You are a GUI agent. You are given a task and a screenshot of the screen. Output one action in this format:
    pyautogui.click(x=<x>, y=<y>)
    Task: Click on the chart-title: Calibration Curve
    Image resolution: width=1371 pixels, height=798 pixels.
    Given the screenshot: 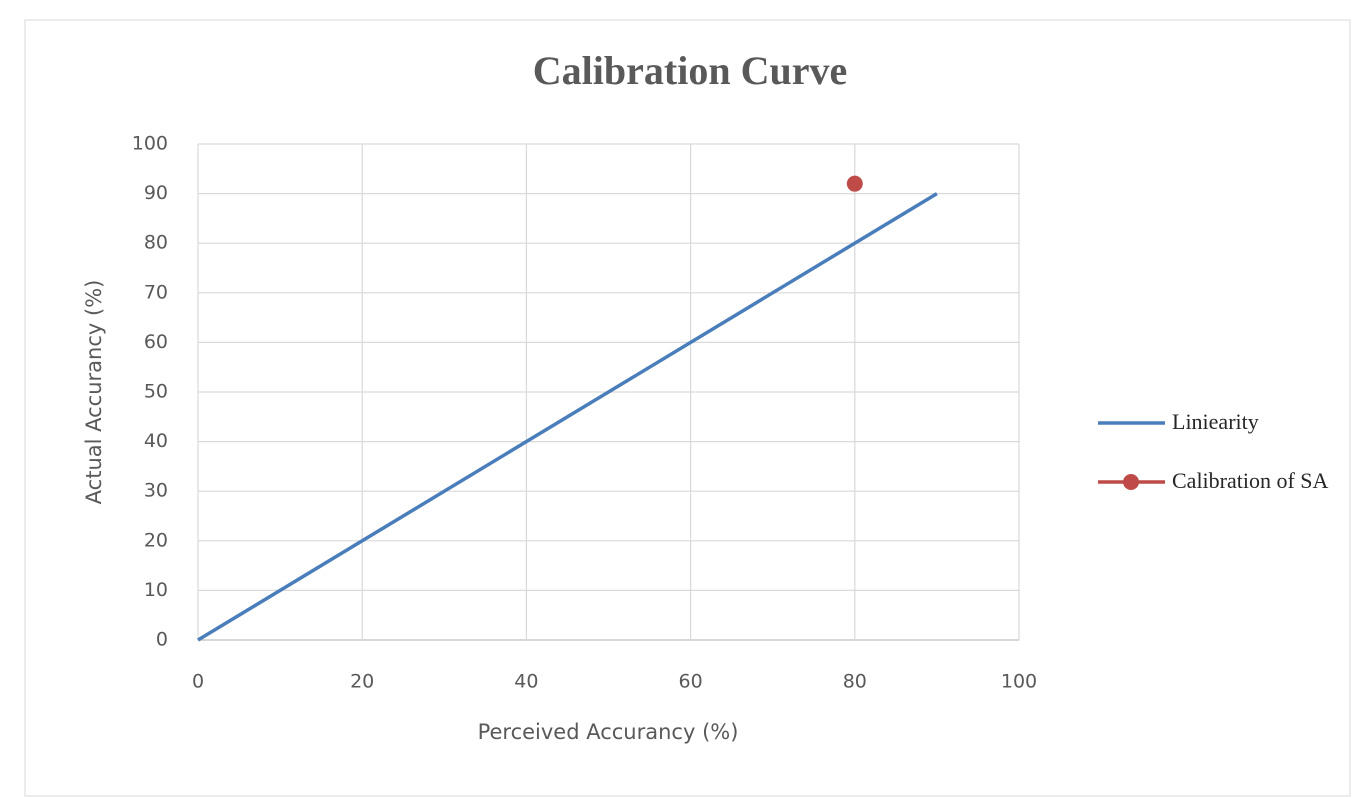 What is the action you would take?
    pyautogui.click(x=690, y=70)
    